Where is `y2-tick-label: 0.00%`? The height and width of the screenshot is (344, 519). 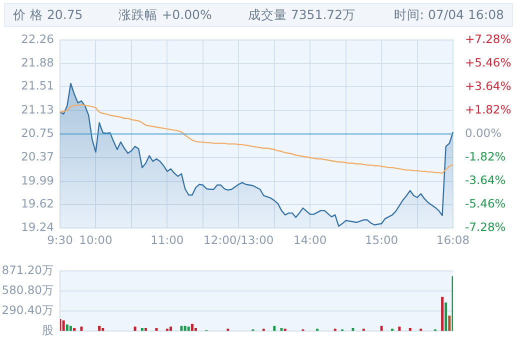
y2-tick-label: 0.00% is located at coordinates (483, 133).